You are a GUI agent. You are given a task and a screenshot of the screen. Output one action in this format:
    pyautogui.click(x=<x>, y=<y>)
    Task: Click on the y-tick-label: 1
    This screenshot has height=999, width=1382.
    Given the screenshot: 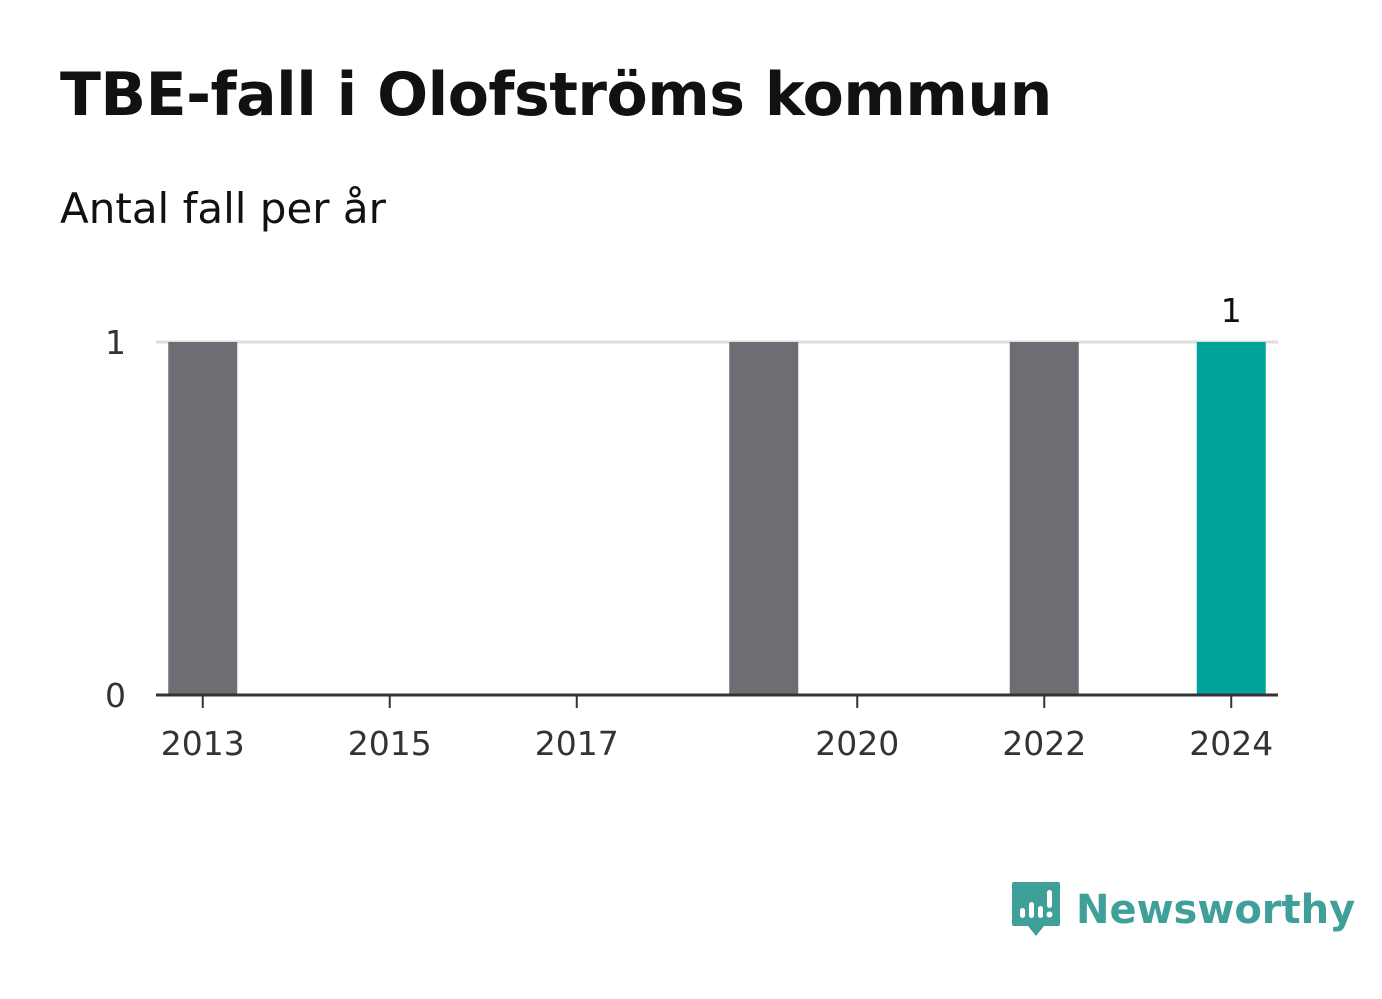 What is the action you would take?
    pyautogui.click(x=115, y=342)
    